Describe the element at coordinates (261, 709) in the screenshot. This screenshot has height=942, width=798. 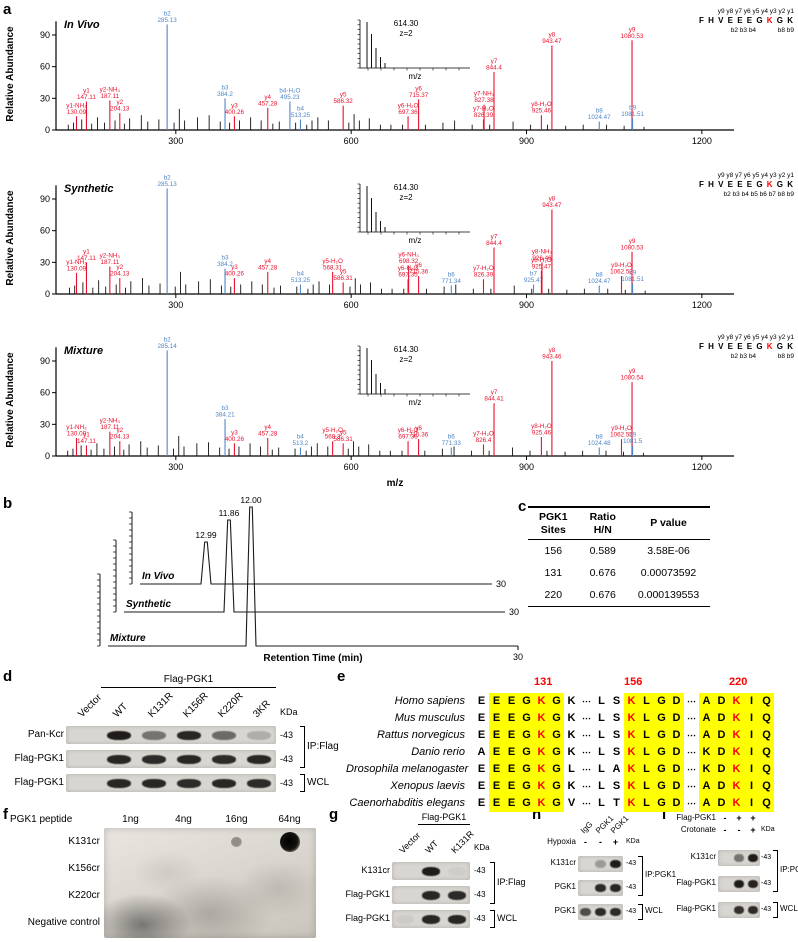
I see `lane-label-3KR: 3KR` at that location.